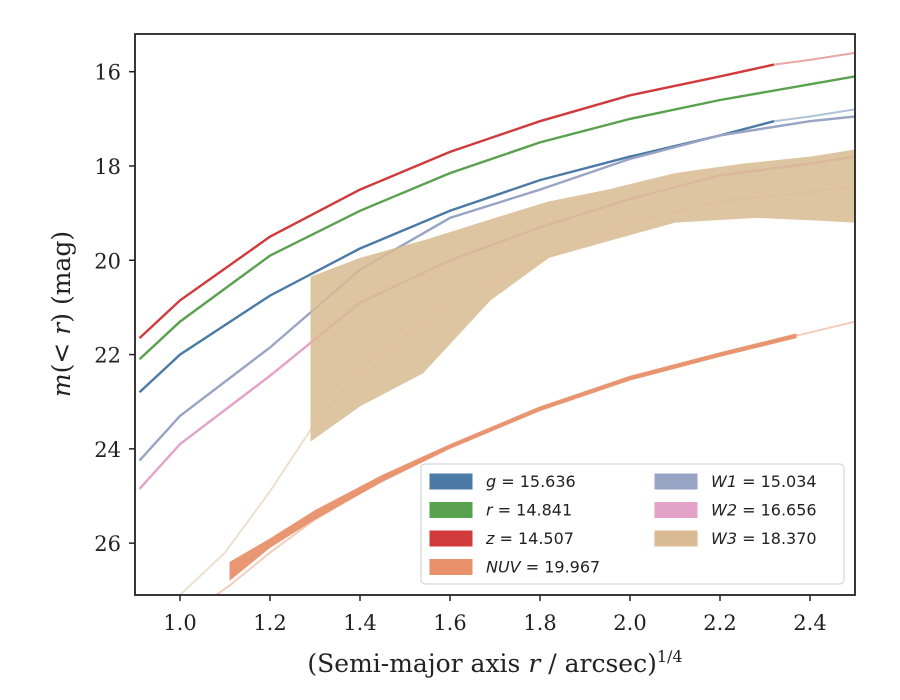  Describe the element at coordinates (449, 623) in the screenshot. I see `x-tick-label: 1.6` at that location.